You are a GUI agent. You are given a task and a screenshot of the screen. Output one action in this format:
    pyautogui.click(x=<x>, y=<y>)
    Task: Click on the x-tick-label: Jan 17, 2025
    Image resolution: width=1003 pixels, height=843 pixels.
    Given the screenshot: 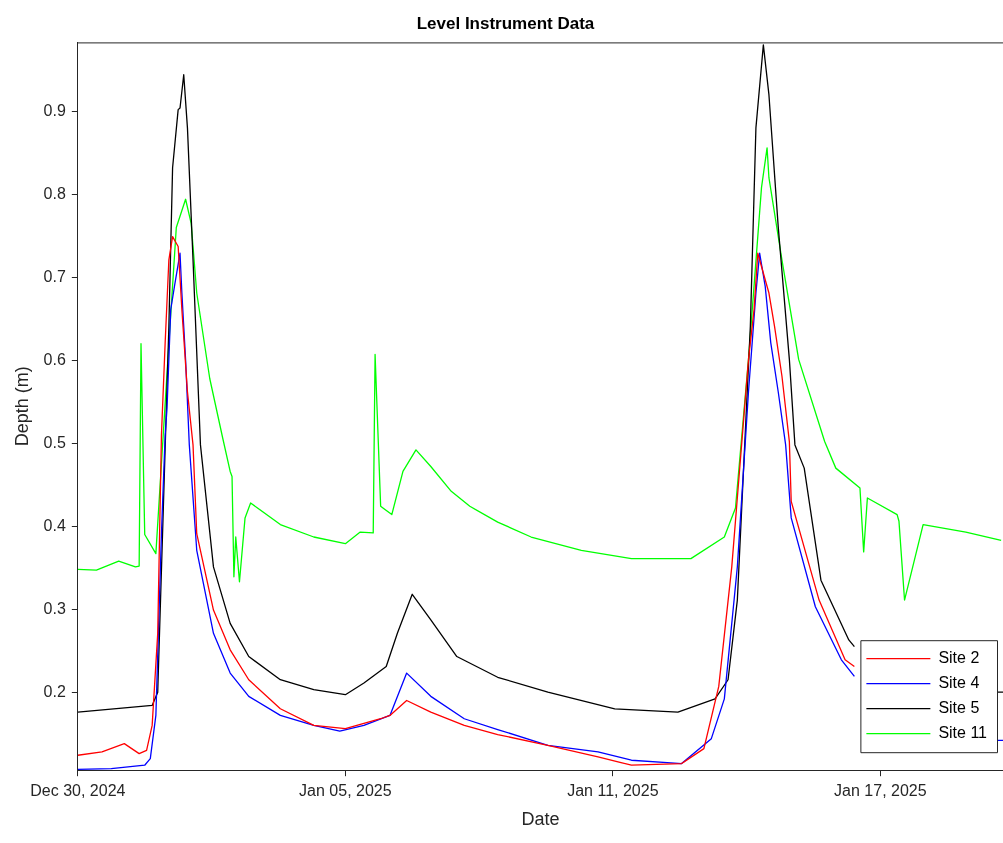 What is the action you would take?
    pyautogui.click(x=880, y=791)
    